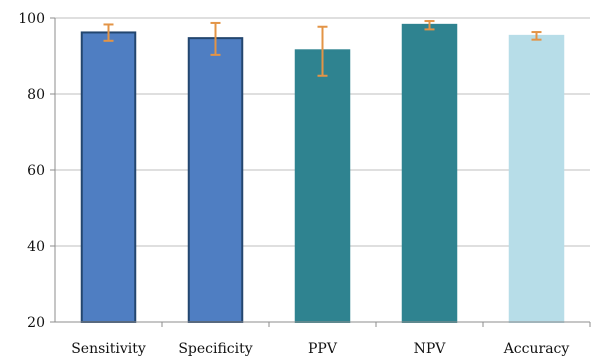 The width and height of the screenshot is (599, 361). What do you see at coordinates (215, 38) in the screenshot?
I see `error-bar-specificity` at bounding box center [215, 38].